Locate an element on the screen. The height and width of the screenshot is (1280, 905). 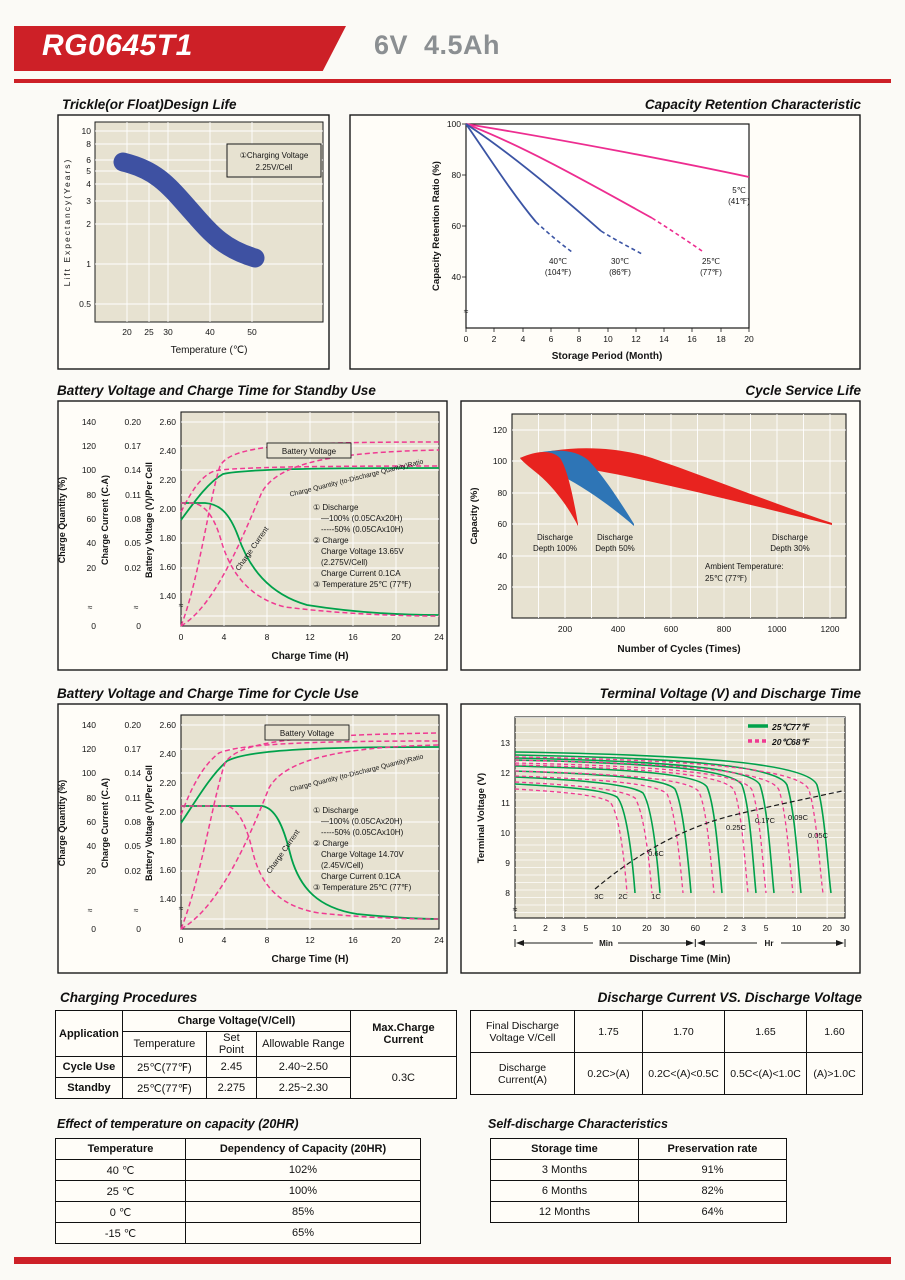
title-capacity-retention: Capacity Retention Characteristic is located at coordinates (752, 104).